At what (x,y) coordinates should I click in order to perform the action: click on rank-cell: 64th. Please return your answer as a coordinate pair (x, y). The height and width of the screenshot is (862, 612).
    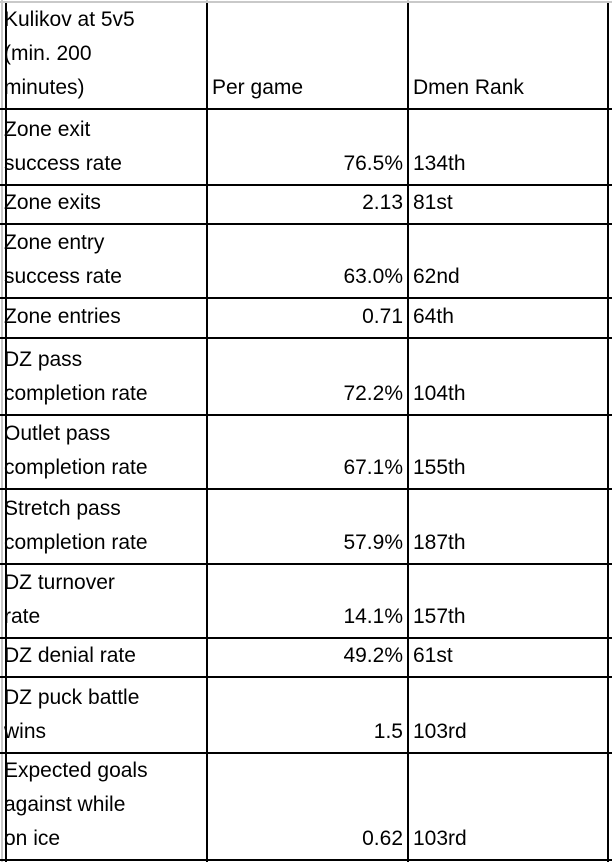
    Looking at the image, I should click on (510, 318).